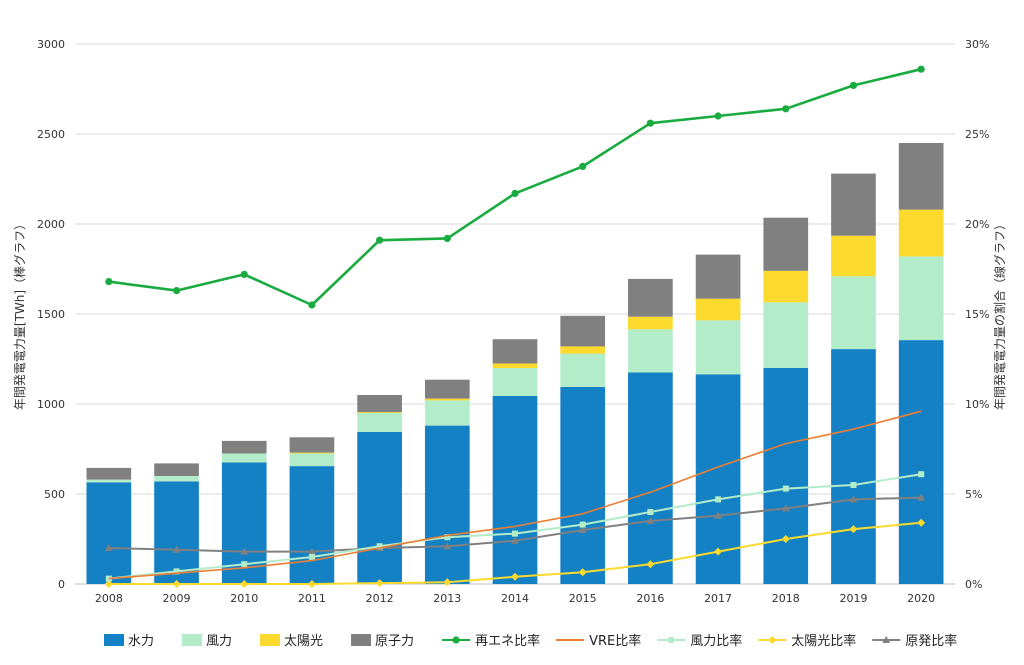 The height and width of the screenshot is (665, 1024). What do you see at coordinates (507, 641) in the screenshot?
I see `legend-label: 再エネ比率` at bounding box center [507, 641].